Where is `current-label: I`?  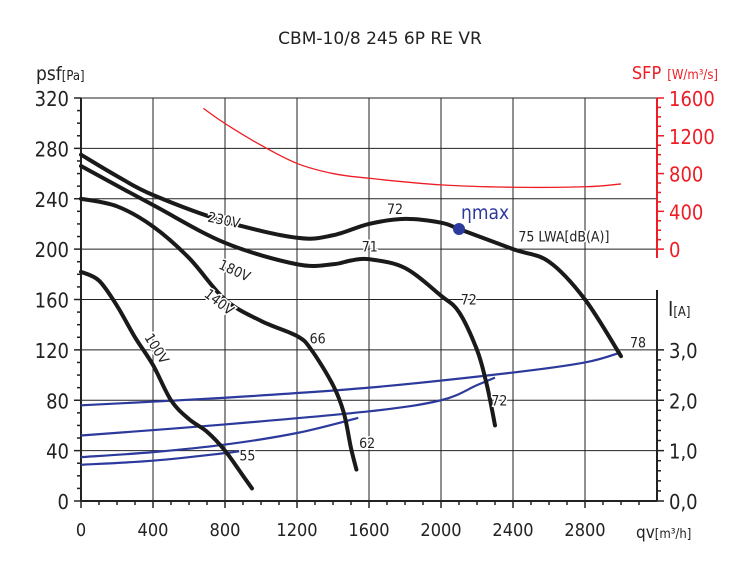
current-label: I is located at coordinates (670, 309).